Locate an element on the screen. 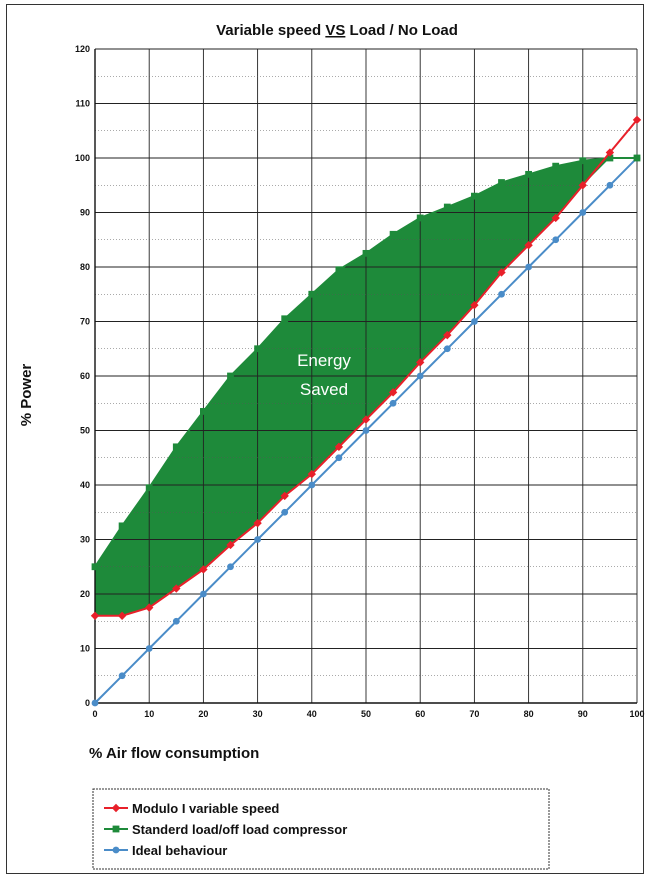  y-tick-label: 30 is located at coordinates (85, 540).